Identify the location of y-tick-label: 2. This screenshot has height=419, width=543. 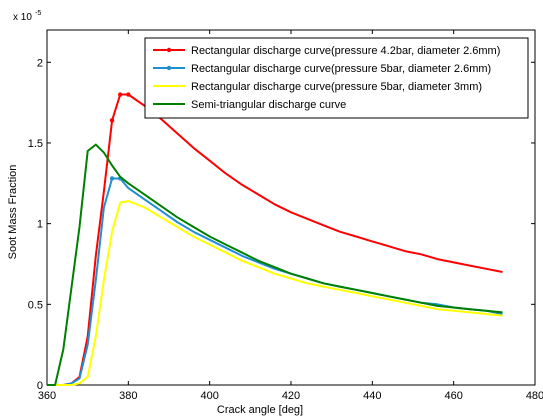
(40, 63).